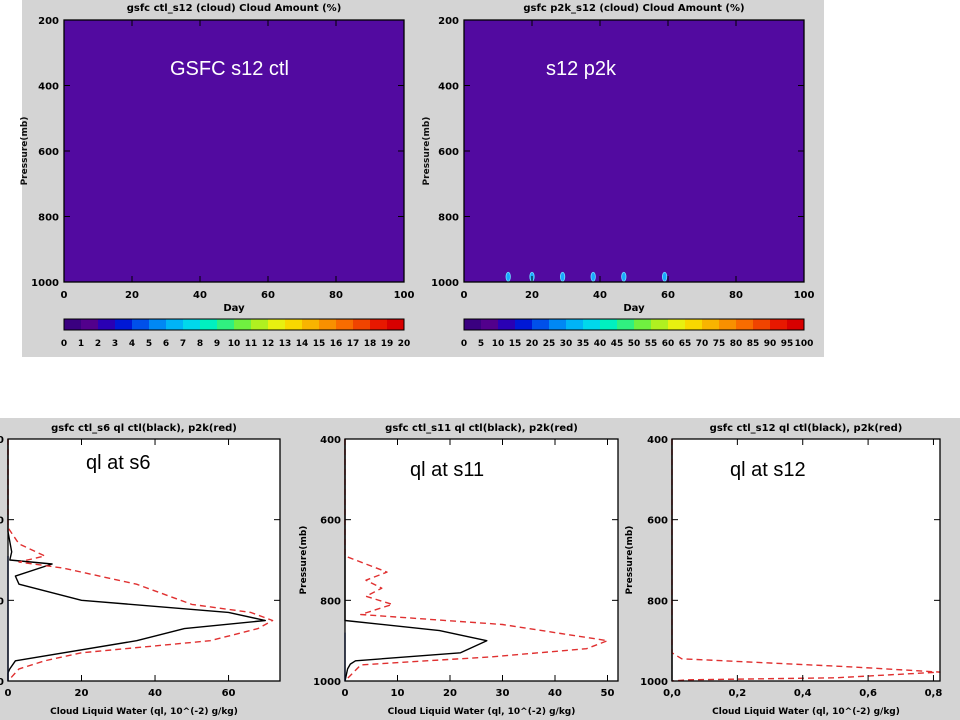 The height and width of the screenshot is (720, 960). I want to click on series-line-p2k, so click(806, 560).